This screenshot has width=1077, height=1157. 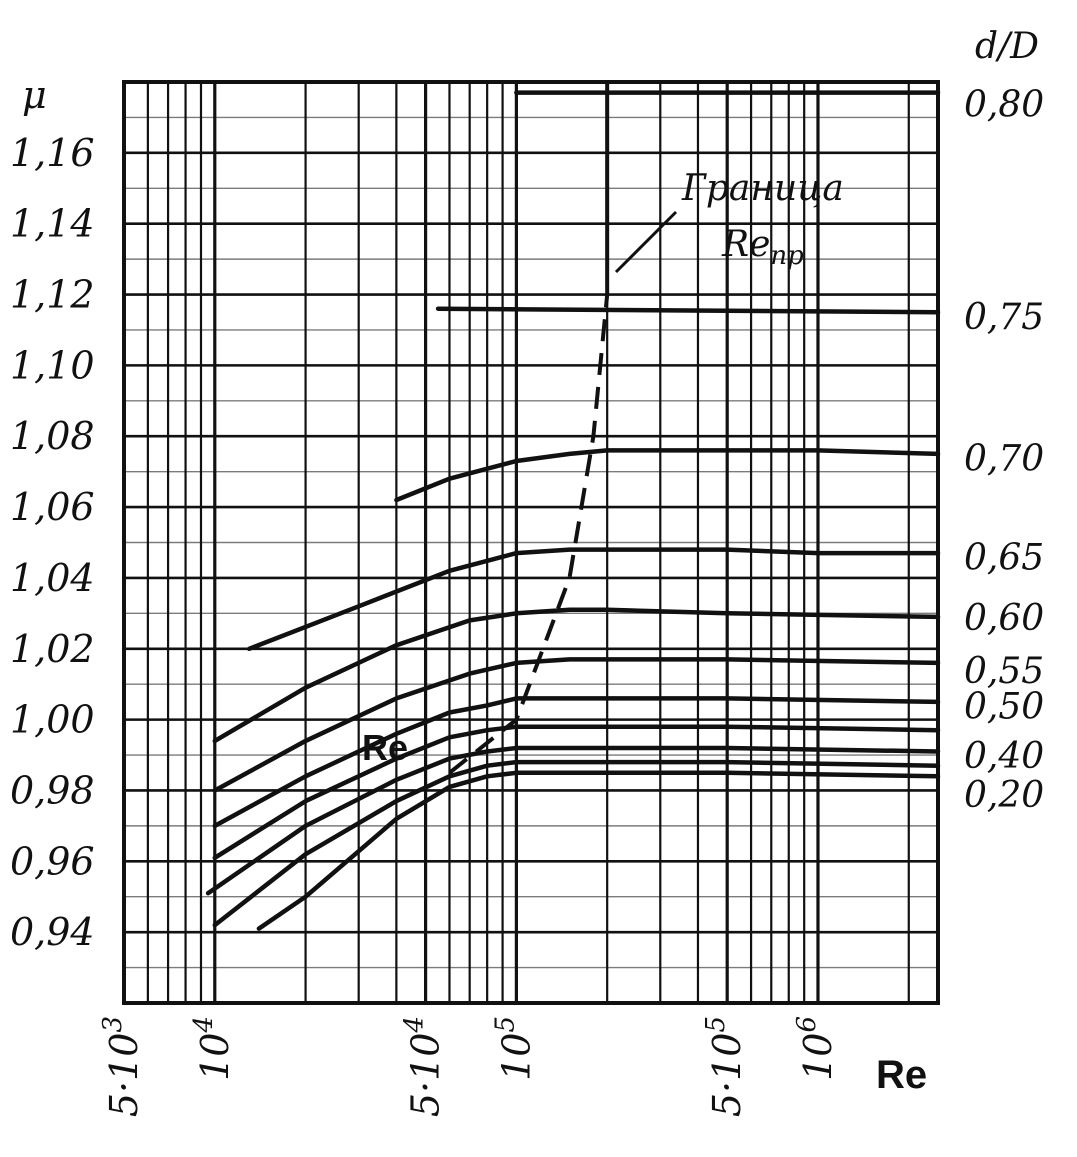 What do you see at coordinates (52, 861) in the screenshot?
I see `y-tick-label: 0,96` at bounding box center [52, 861].